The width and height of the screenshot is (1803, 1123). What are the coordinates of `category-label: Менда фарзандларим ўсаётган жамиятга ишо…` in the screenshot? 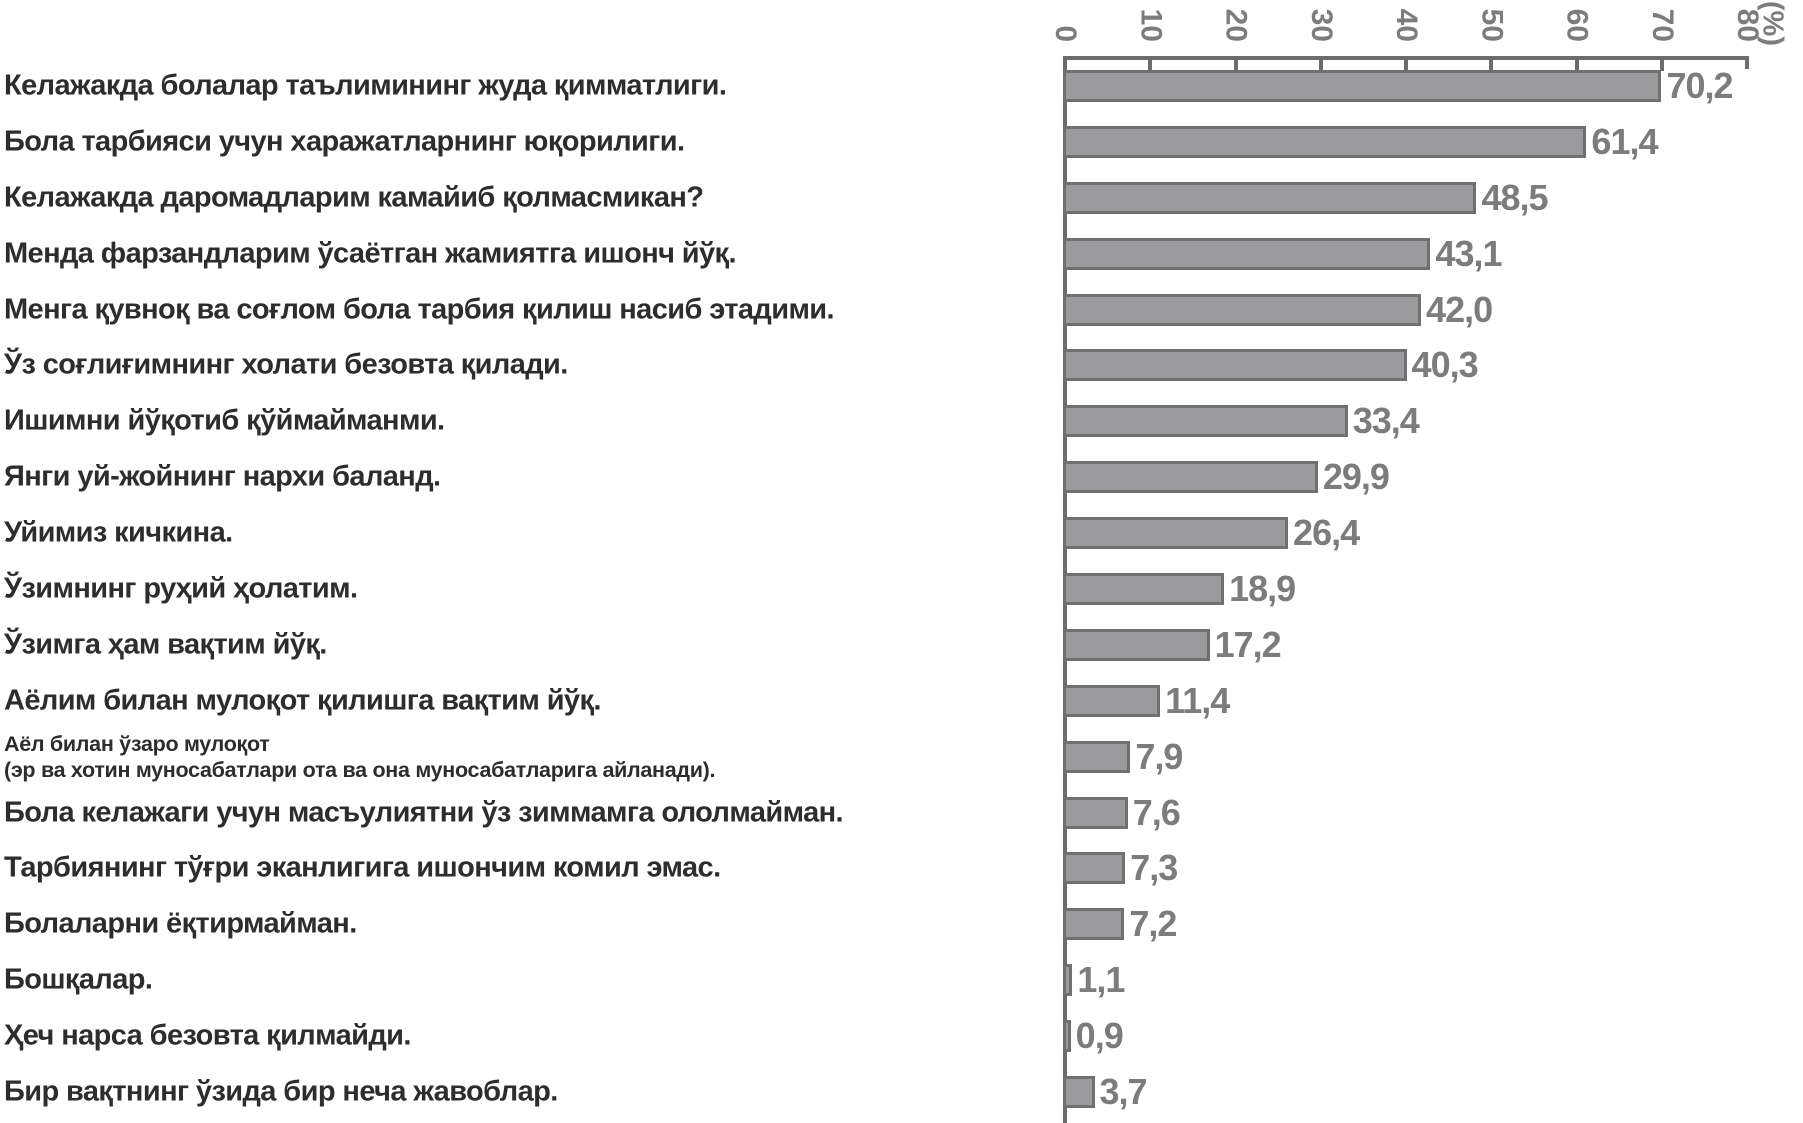 It's located at (370, 253).